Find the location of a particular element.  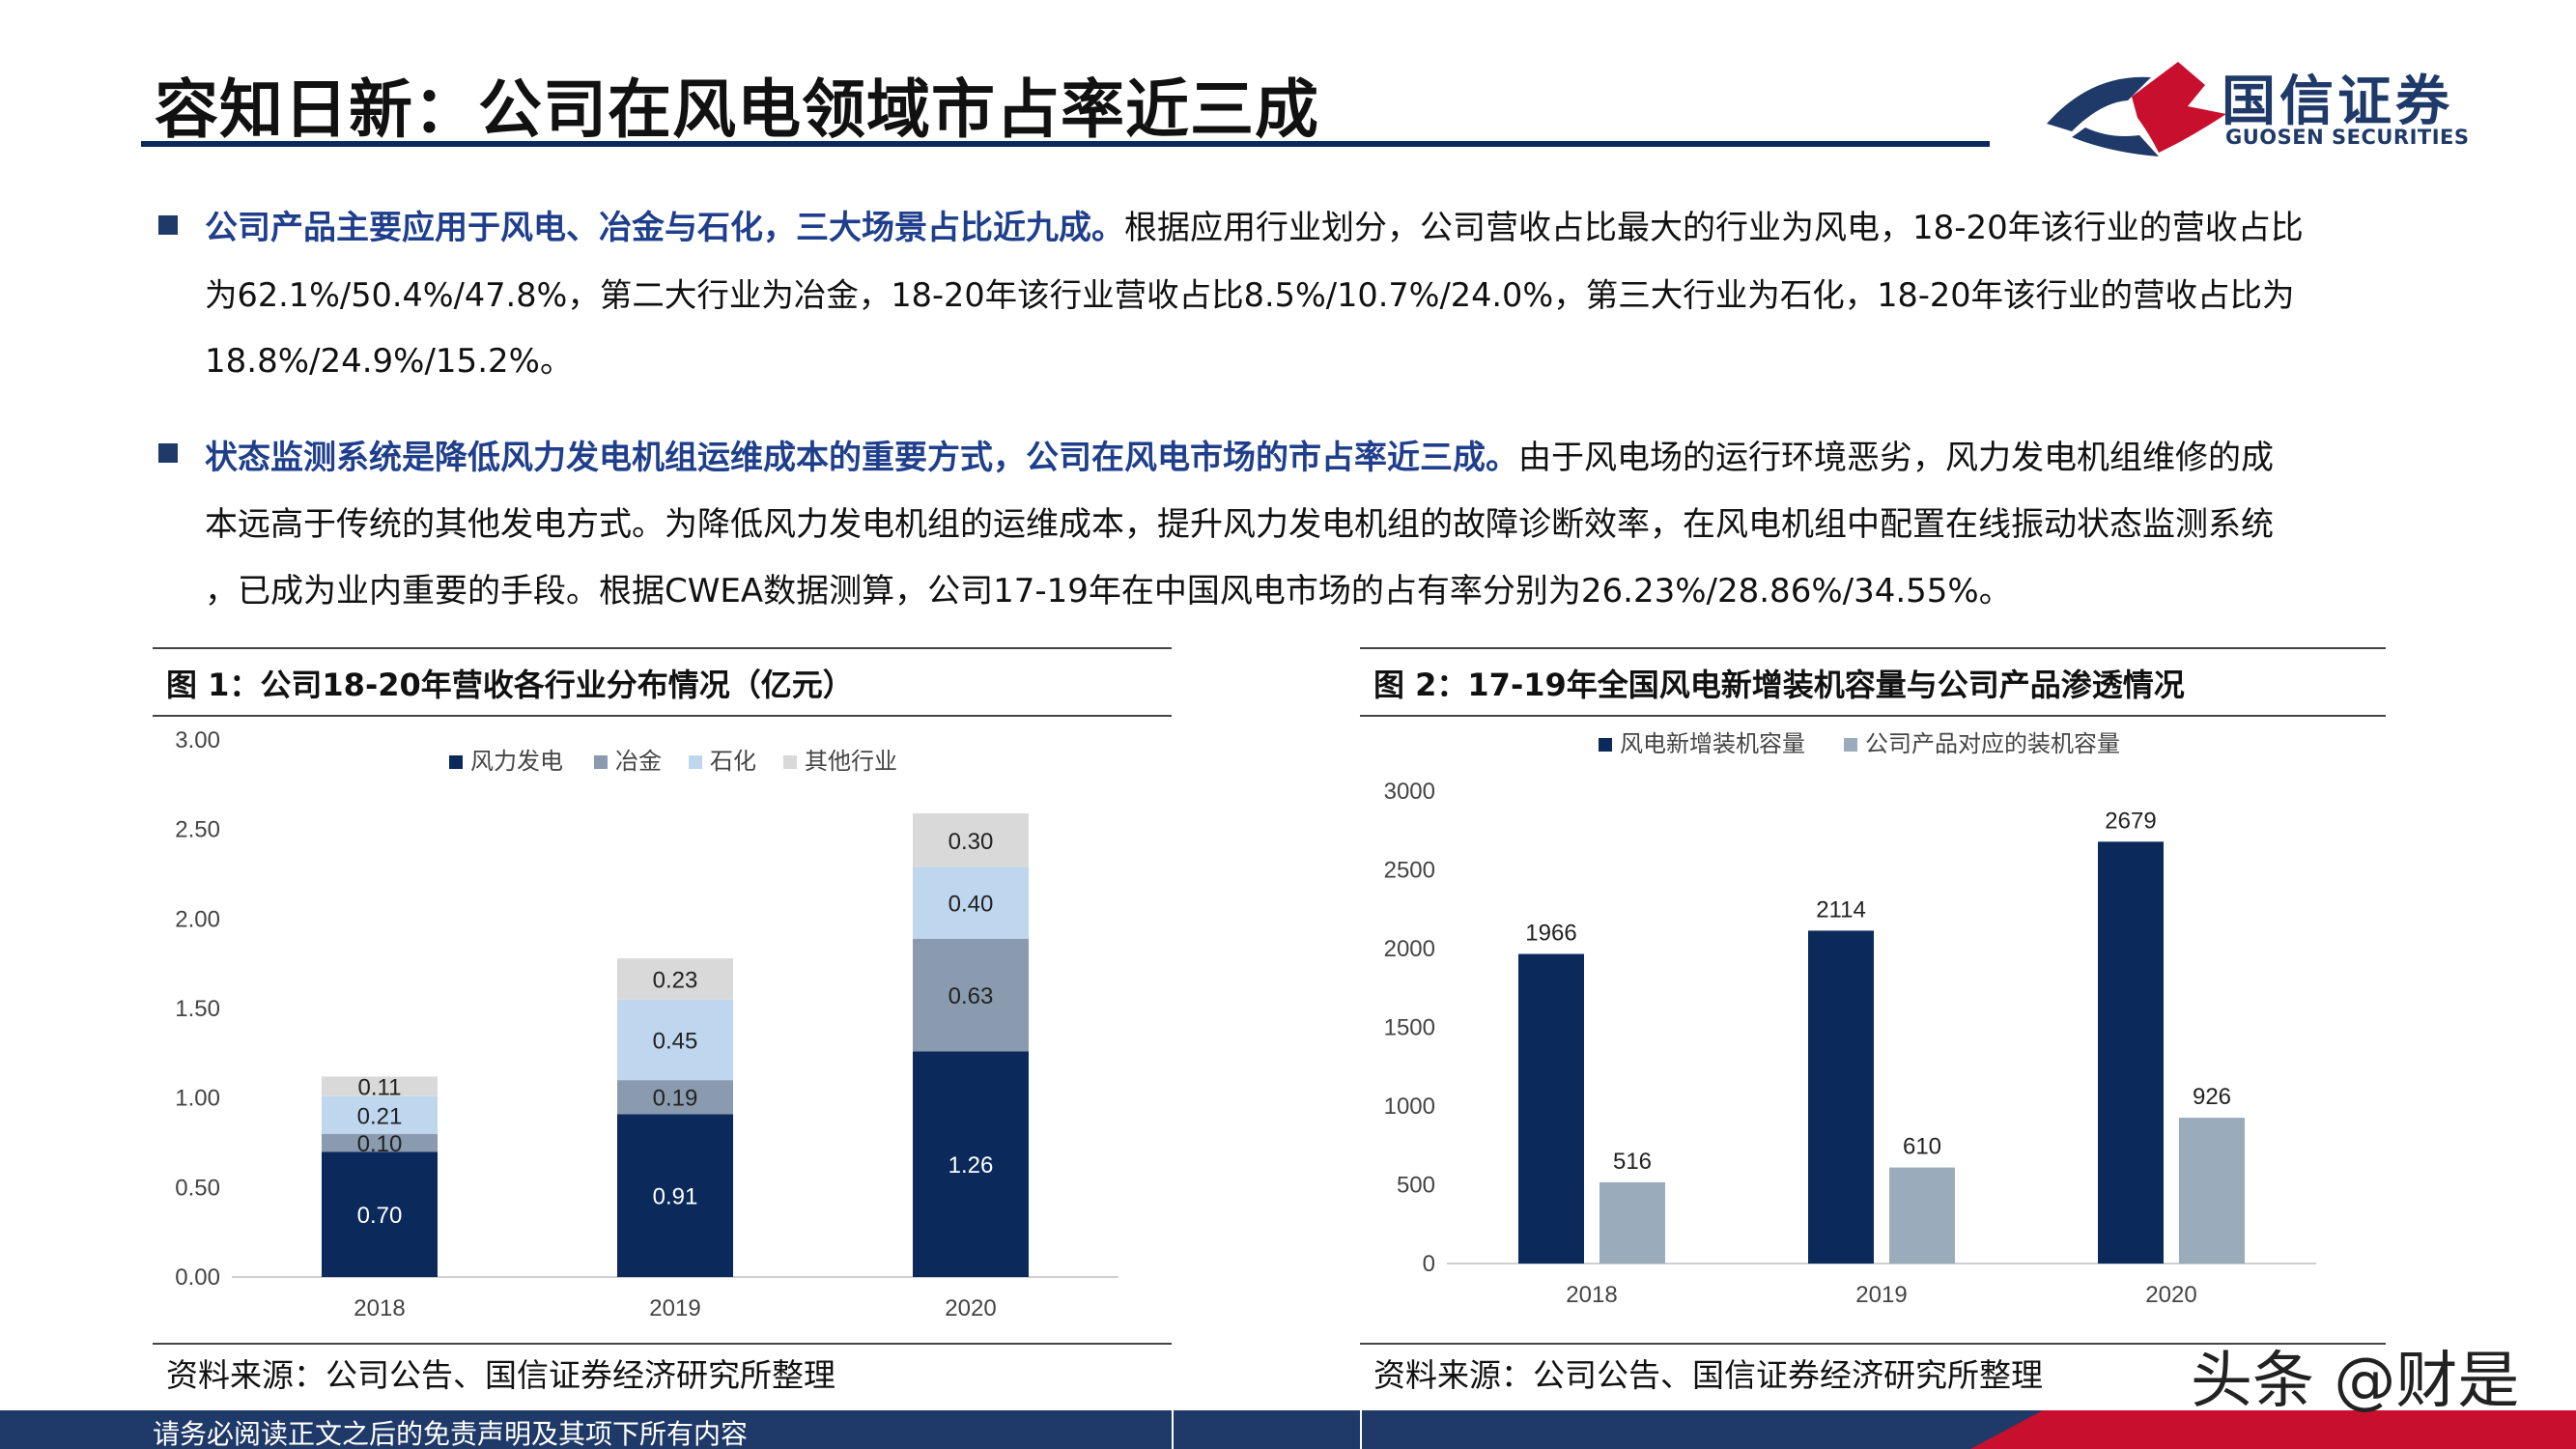

y-tick-label: 2000 is located at coordinates (1409, 949).